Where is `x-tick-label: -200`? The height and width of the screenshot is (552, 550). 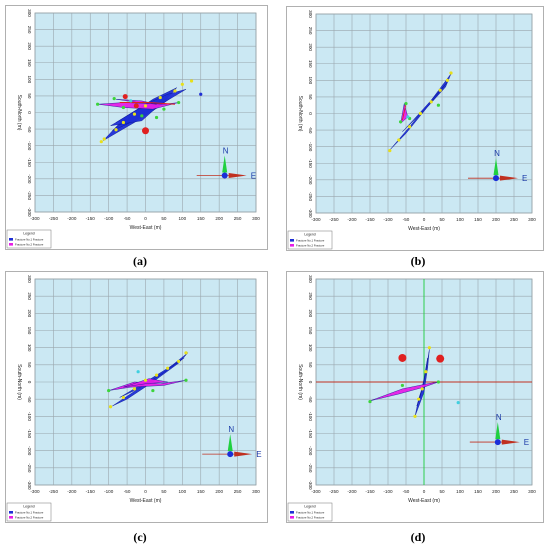 x-tick-label: -200 is located at coordinates (352, 491).